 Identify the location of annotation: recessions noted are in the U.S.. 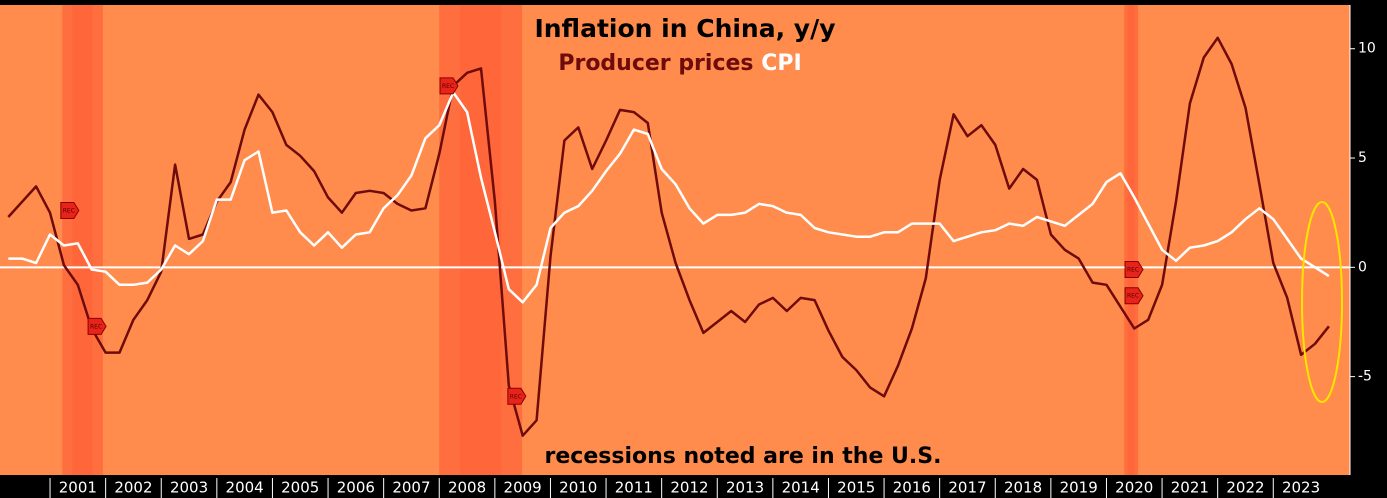
(743, 456).